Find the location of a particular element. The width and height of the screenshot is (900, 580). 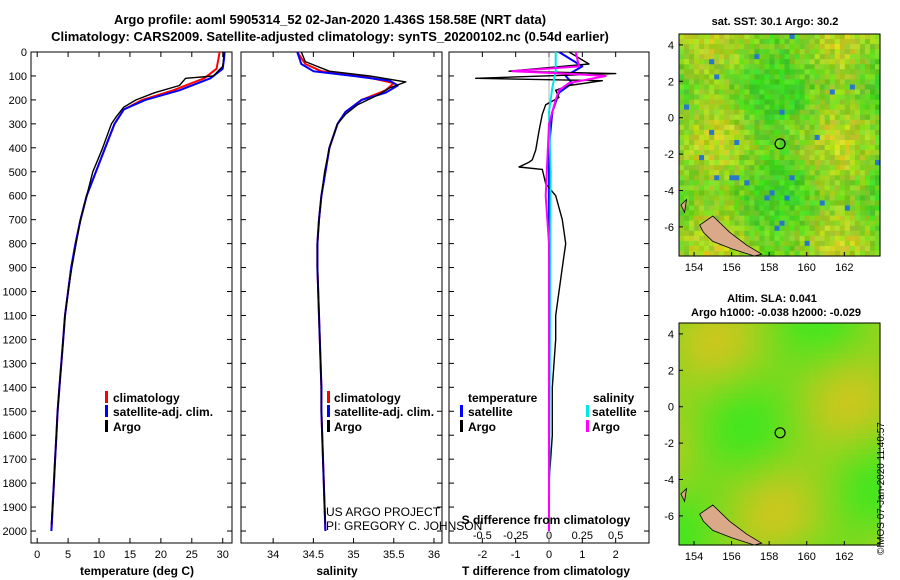

land-shape is located at coordinates (684, 495).